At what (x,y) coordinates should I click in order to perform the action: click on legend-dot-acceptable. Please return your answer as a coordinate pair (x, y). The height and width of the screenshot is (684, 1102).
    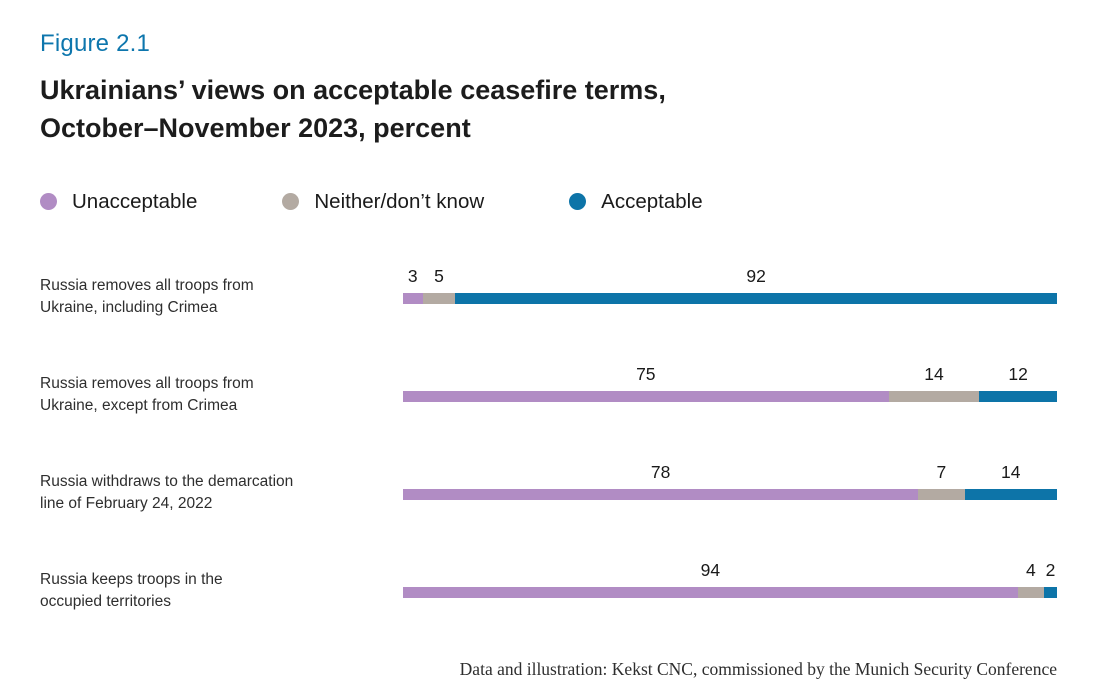
    Looking at the image, I should click on (578, 202).